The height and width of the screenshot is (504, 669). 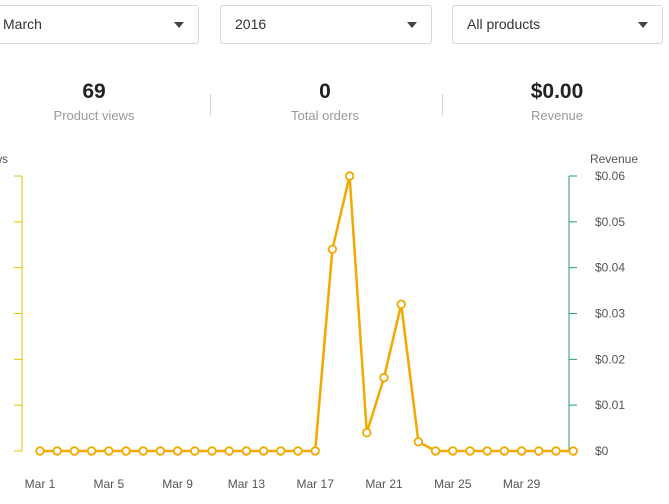 What do you see at coordinates (603, 305) in the screenshot?
I see `right-axis: $0 $0.01 $0.02 $0.03 $0.04 $0.05 $0.06 Revenue` at bounding box center [603, 305].